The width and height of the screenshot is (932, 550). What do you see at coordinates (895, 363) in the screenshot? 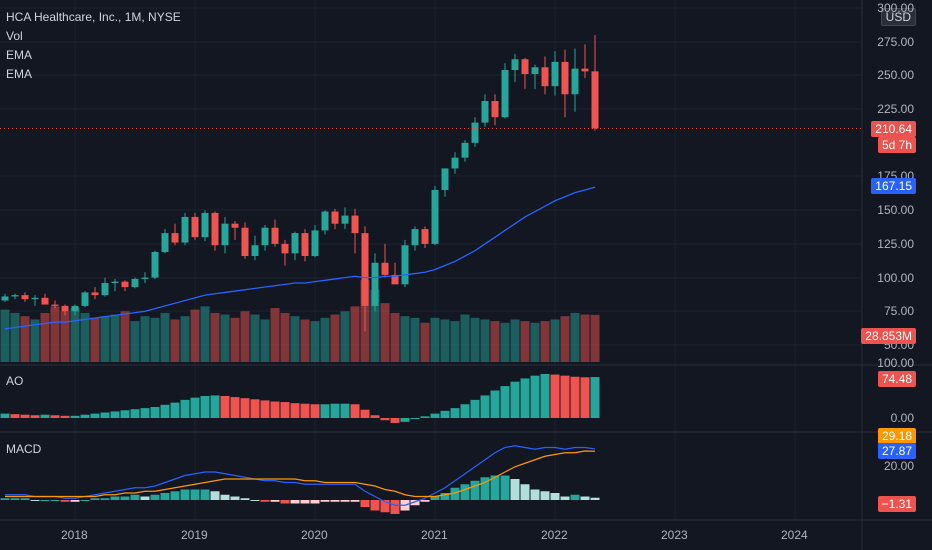
I see `ao-tick: 100.00` at bounding box center [895, 363].